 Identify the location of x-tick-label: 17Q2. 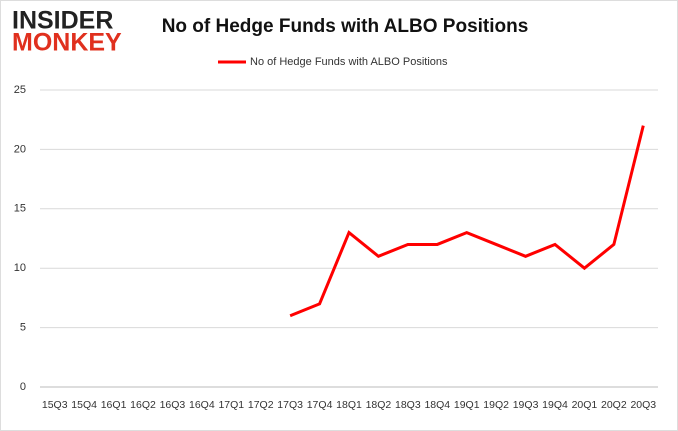
(261, 405).